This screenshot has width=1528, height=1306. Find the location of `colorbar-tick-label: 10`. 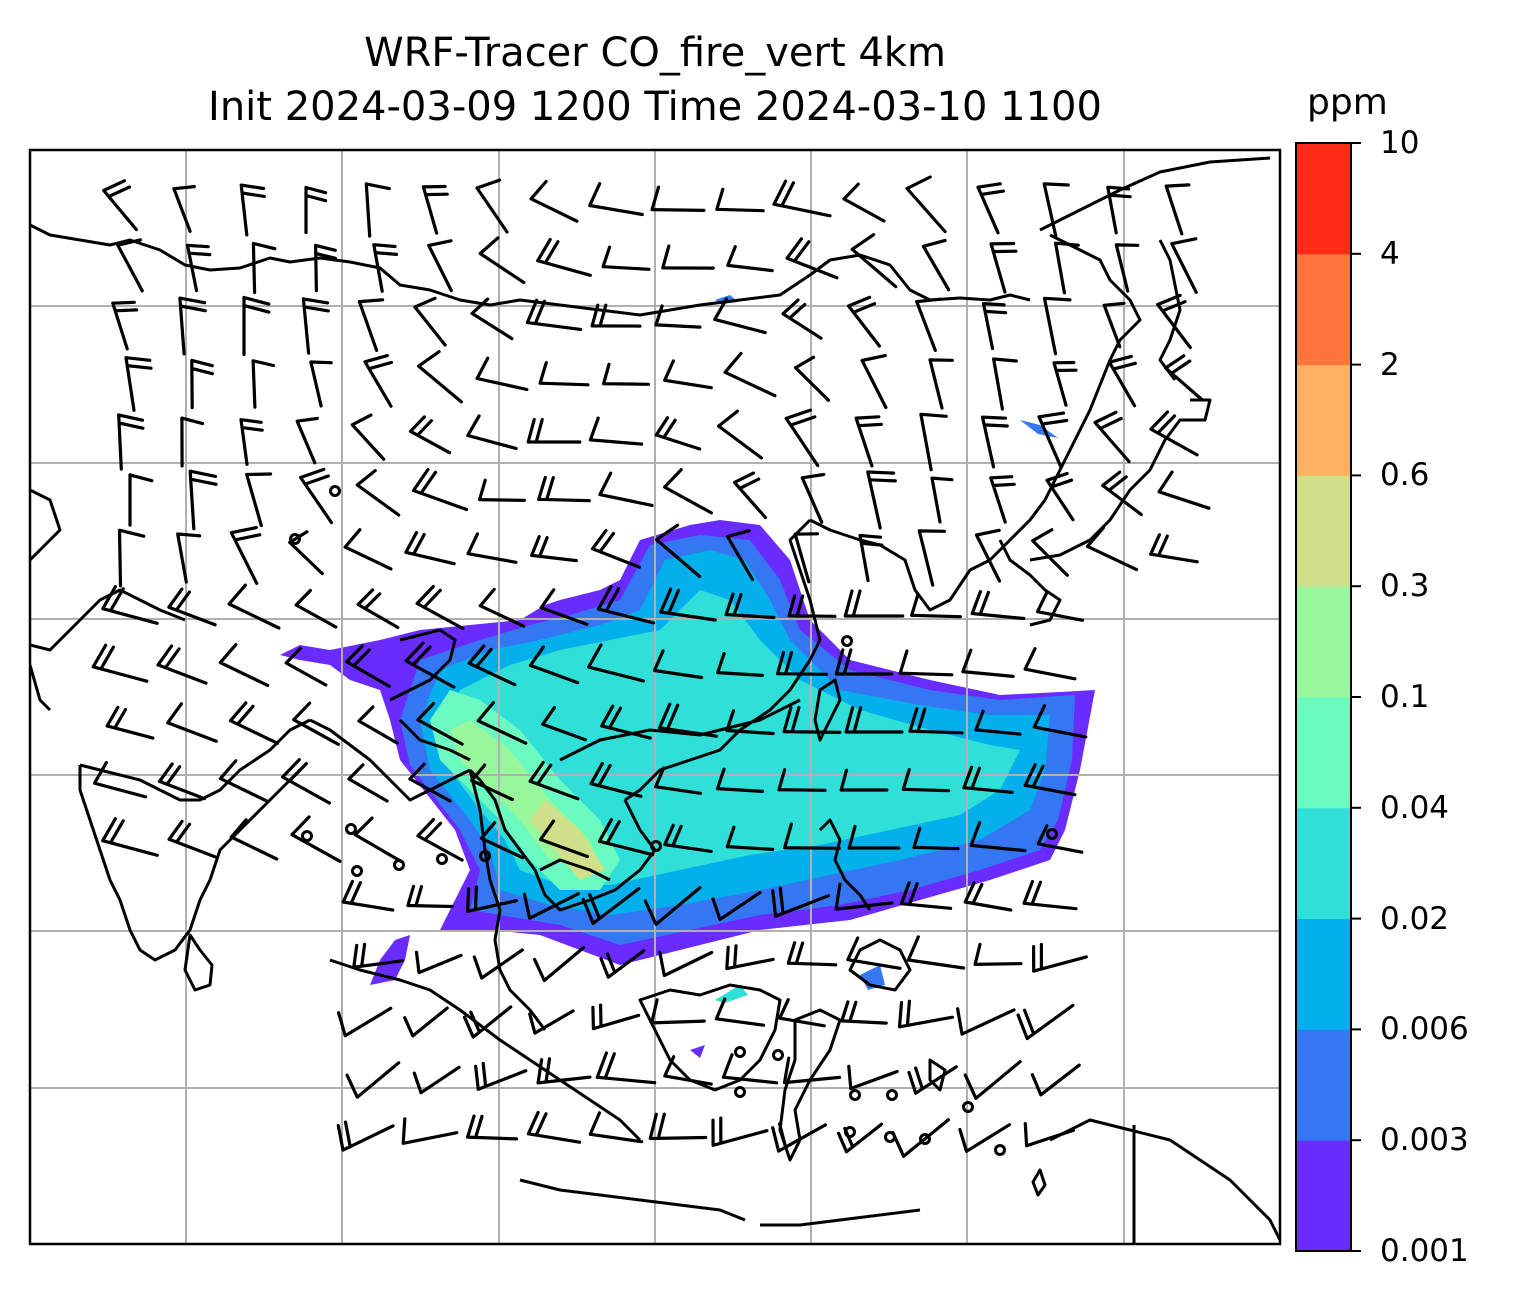

colorbar-tick-label: 10 is located at coordinates (1400, 143).